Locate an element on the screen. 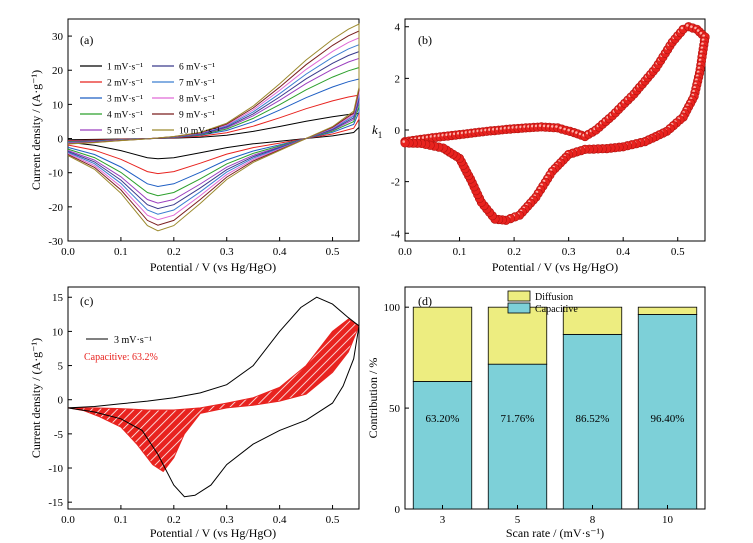 This screenshot has width=753, height=543. panel-a-ytick-label: 0 is located at coordinates (61, 140).